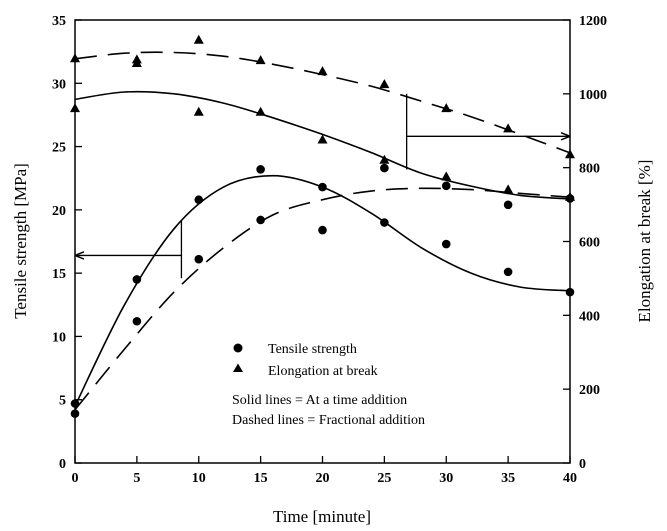  I want to click on y-right-tick-label: 600, so click(589, 243).